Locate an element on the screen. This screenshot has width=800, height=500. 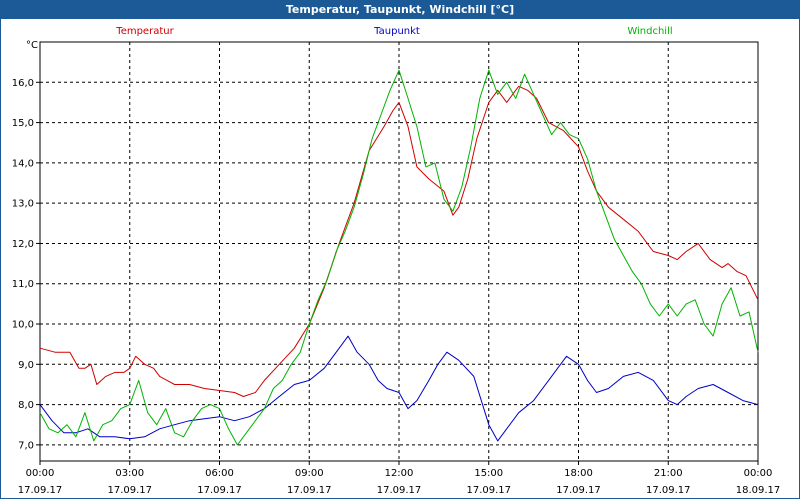
legend-temperatur: Temperatur is located at coordinates (144, 31).